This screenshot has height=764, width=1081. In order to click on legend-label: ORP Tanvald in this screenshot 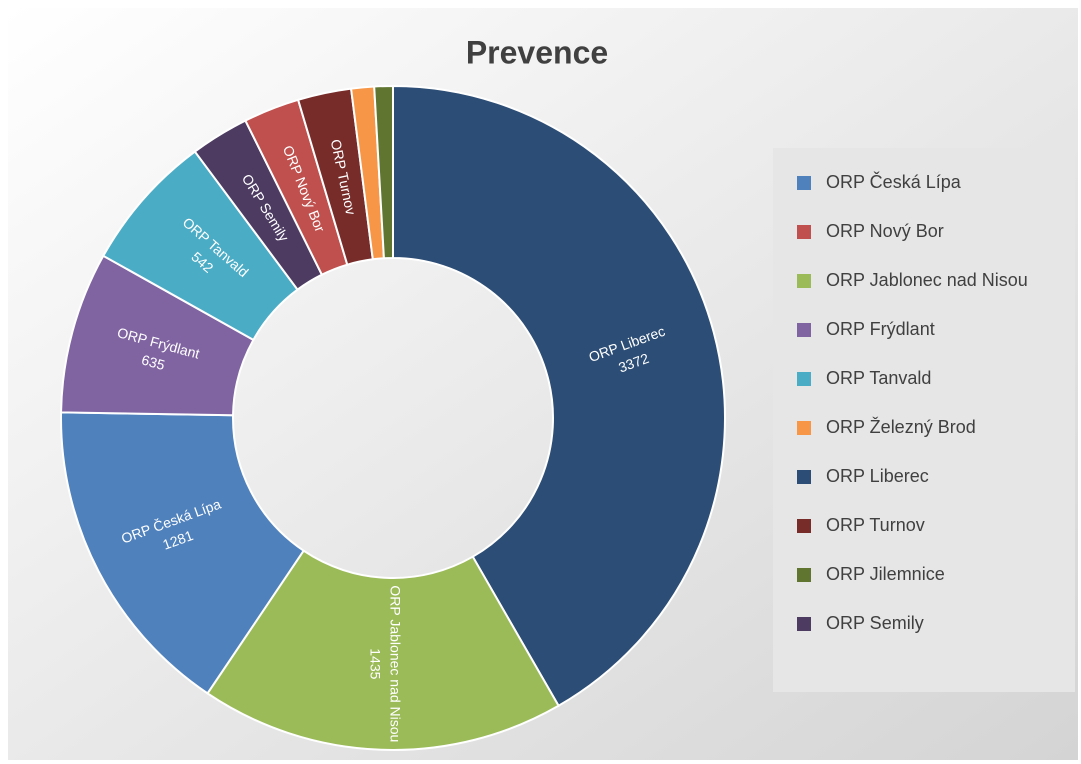, I will do `click(878, 378)`.